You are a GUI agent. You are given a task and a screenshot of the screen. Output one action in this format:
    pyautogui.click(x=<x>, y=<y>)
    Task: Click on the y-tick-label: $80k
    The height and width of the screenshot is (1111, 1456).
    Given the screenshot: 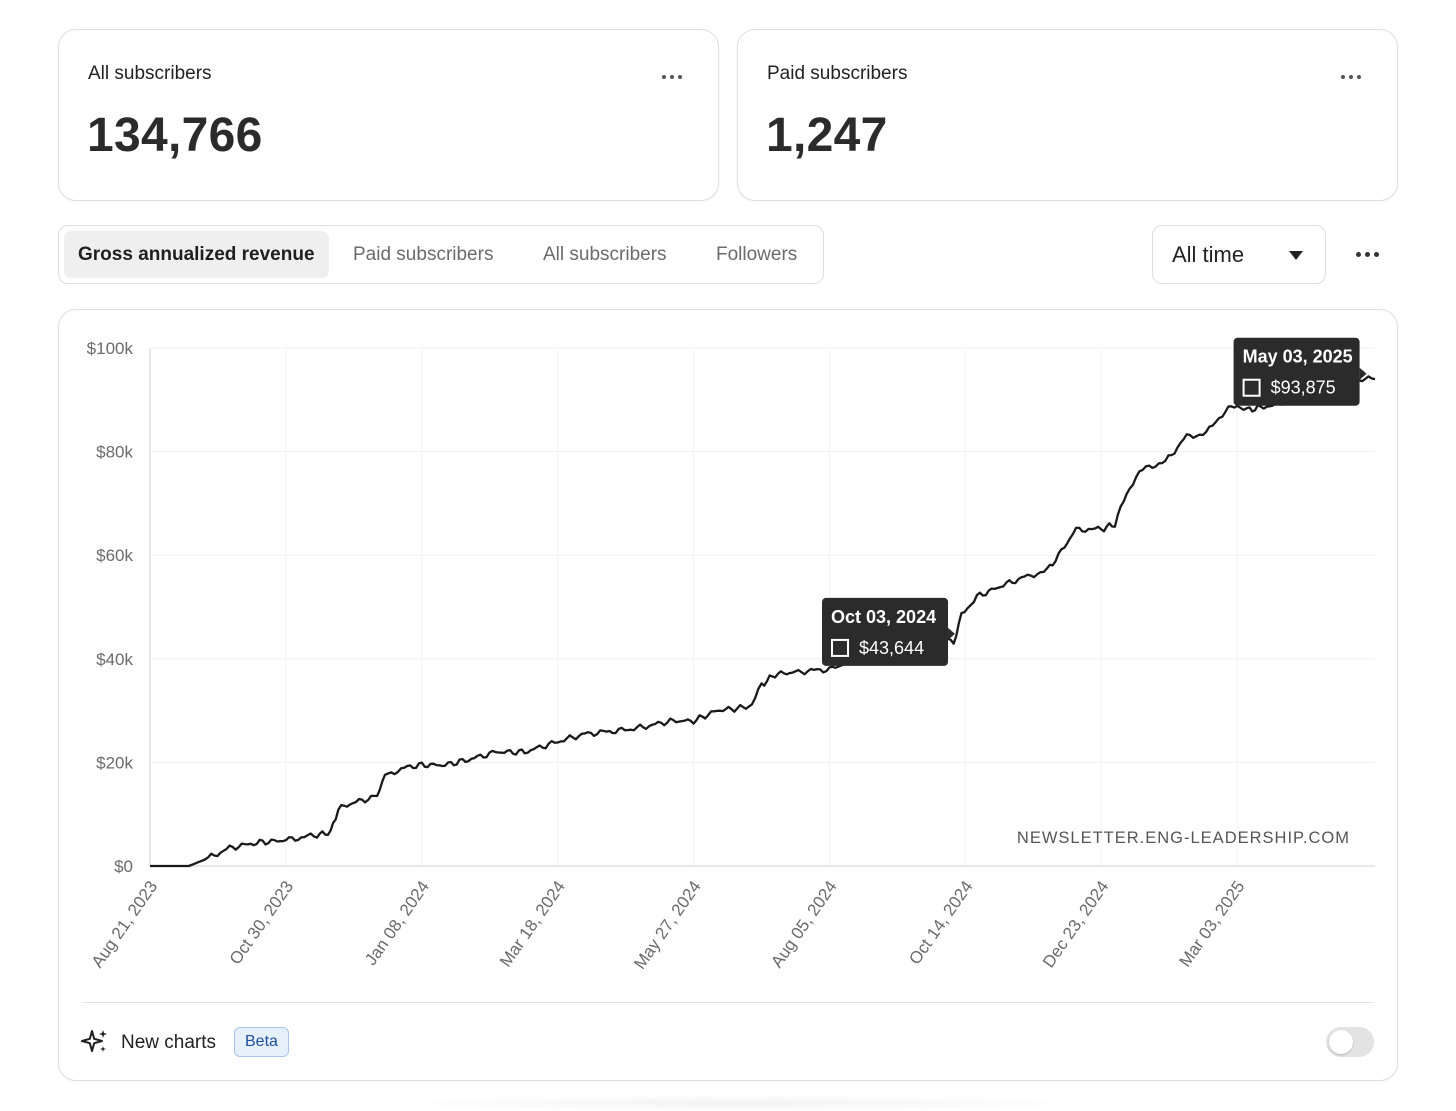 What is the action you would take?
    pyautogui.click(x=114, y=452)
    